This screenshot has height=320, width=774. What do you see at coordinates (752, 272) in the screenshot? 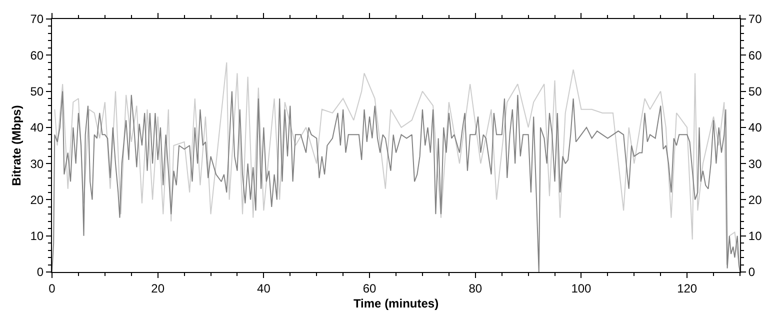
I see `y2-tick-label: 0` at bounding box center [752, 272].